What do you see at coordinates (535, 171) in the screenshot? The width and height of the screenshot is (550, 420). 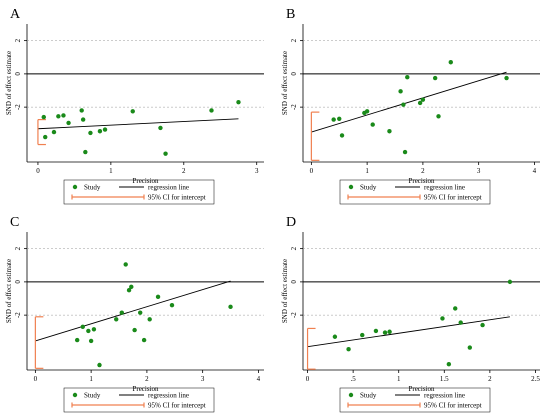 I see `x-tick-label: 4` at bounding box center [535, 171].